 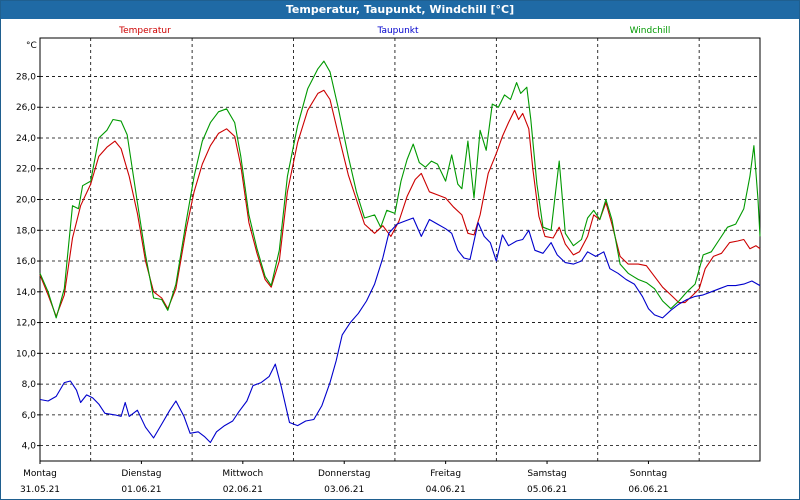 I want to click on legend: Temperatur Taupunkt Windchill, so click(x=394, y=31).